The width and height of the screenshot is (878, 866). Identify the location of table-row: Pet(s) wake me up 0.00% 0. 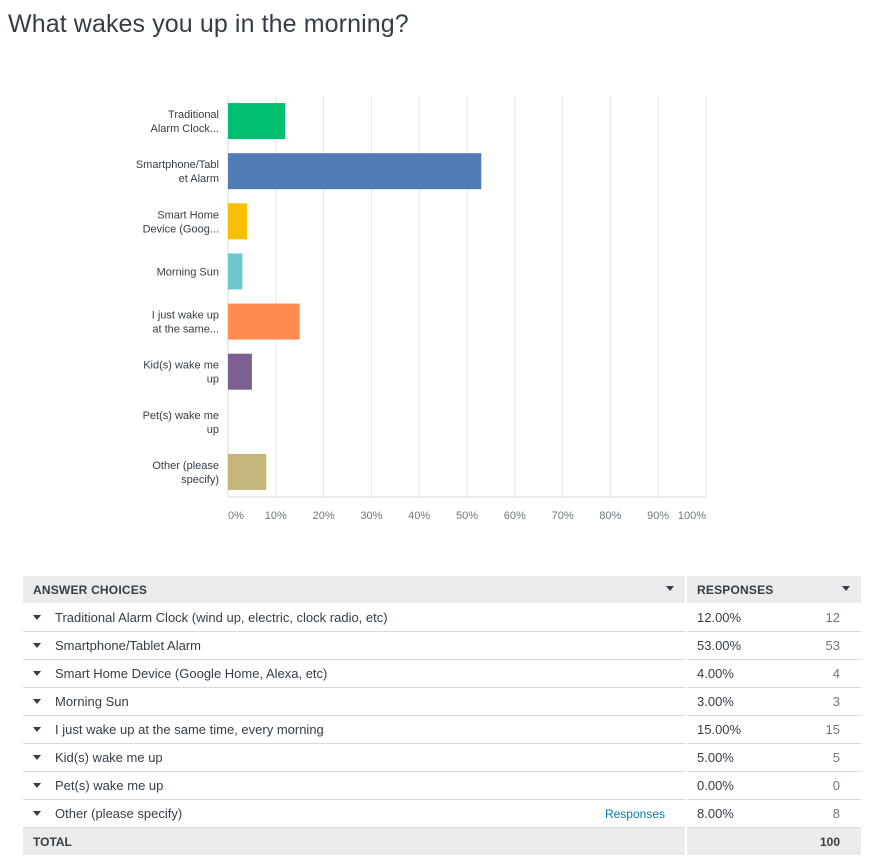
(442, 785).